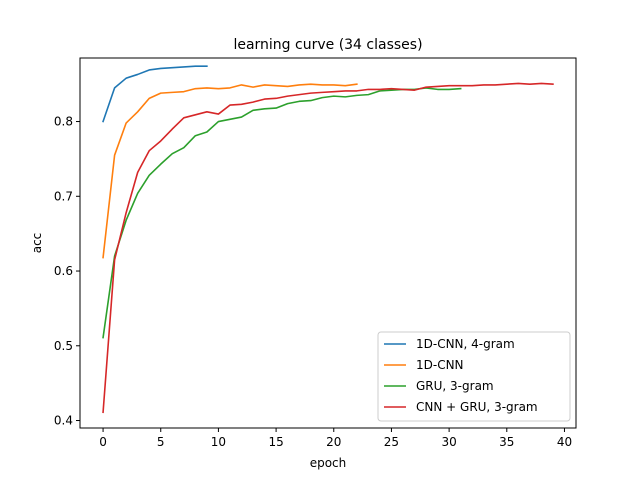  What do you see at coordinates (448, 442) in the screenshot?
I see `x-tick-label: 30` at bounding box center [448, 442].